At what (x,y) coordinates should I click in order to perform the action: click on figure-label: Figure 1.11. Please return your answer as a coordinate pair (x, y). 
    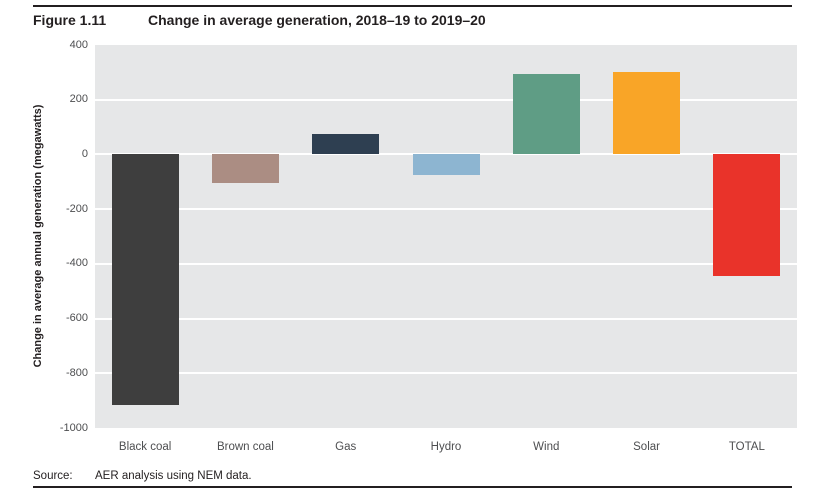
    Looking at the image, I should click on (70, 20).